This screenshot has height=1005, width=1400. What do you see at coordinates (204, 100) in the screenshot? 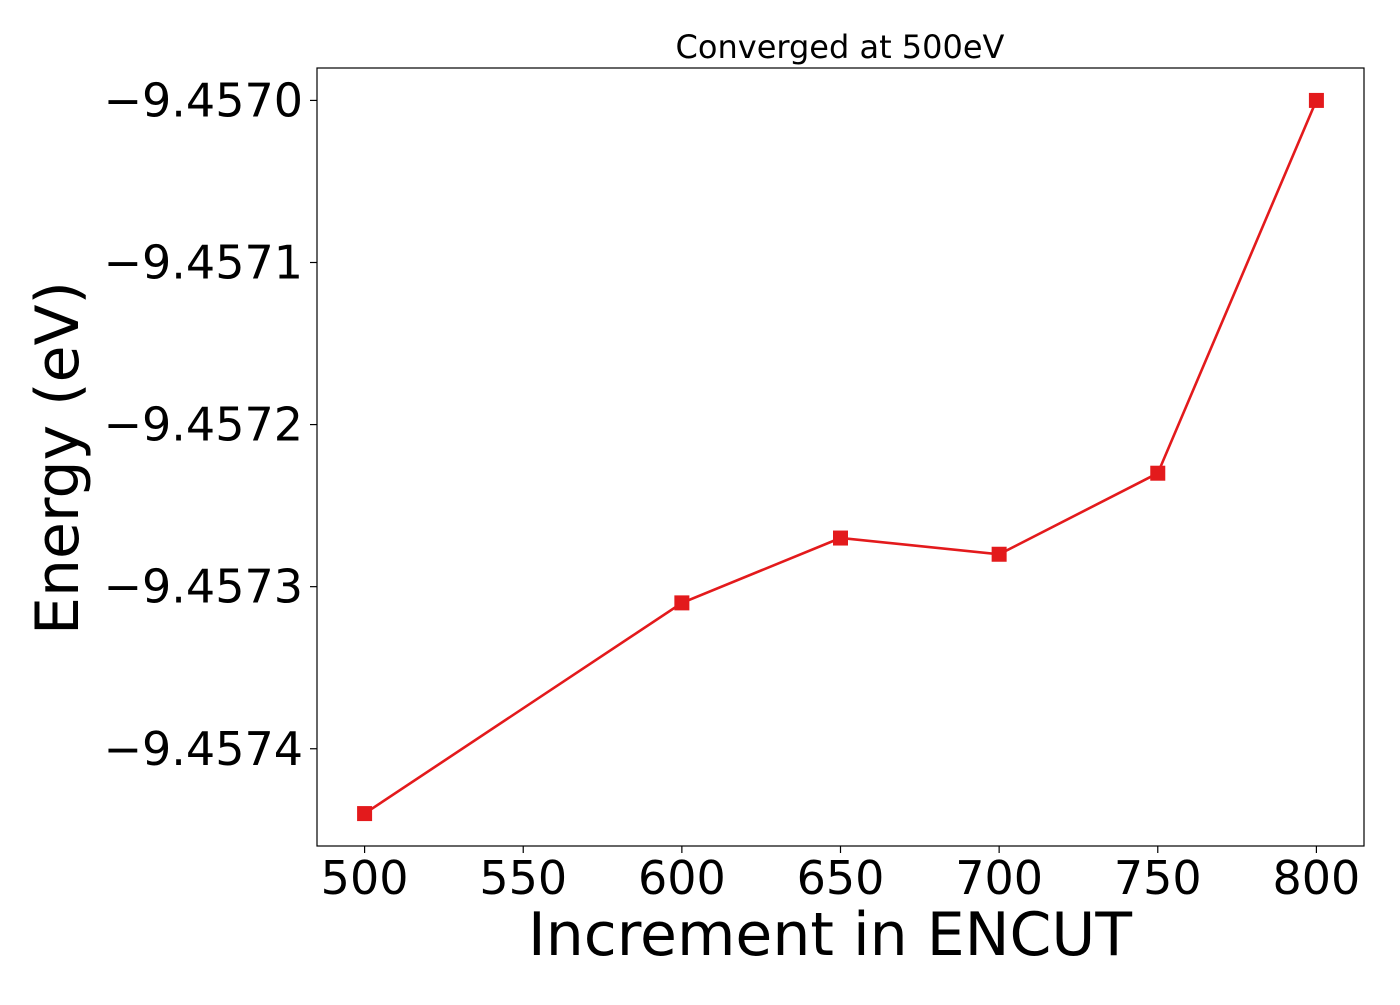
I see `y-tick-label: −9.4570` at bounding box center [204, 100].